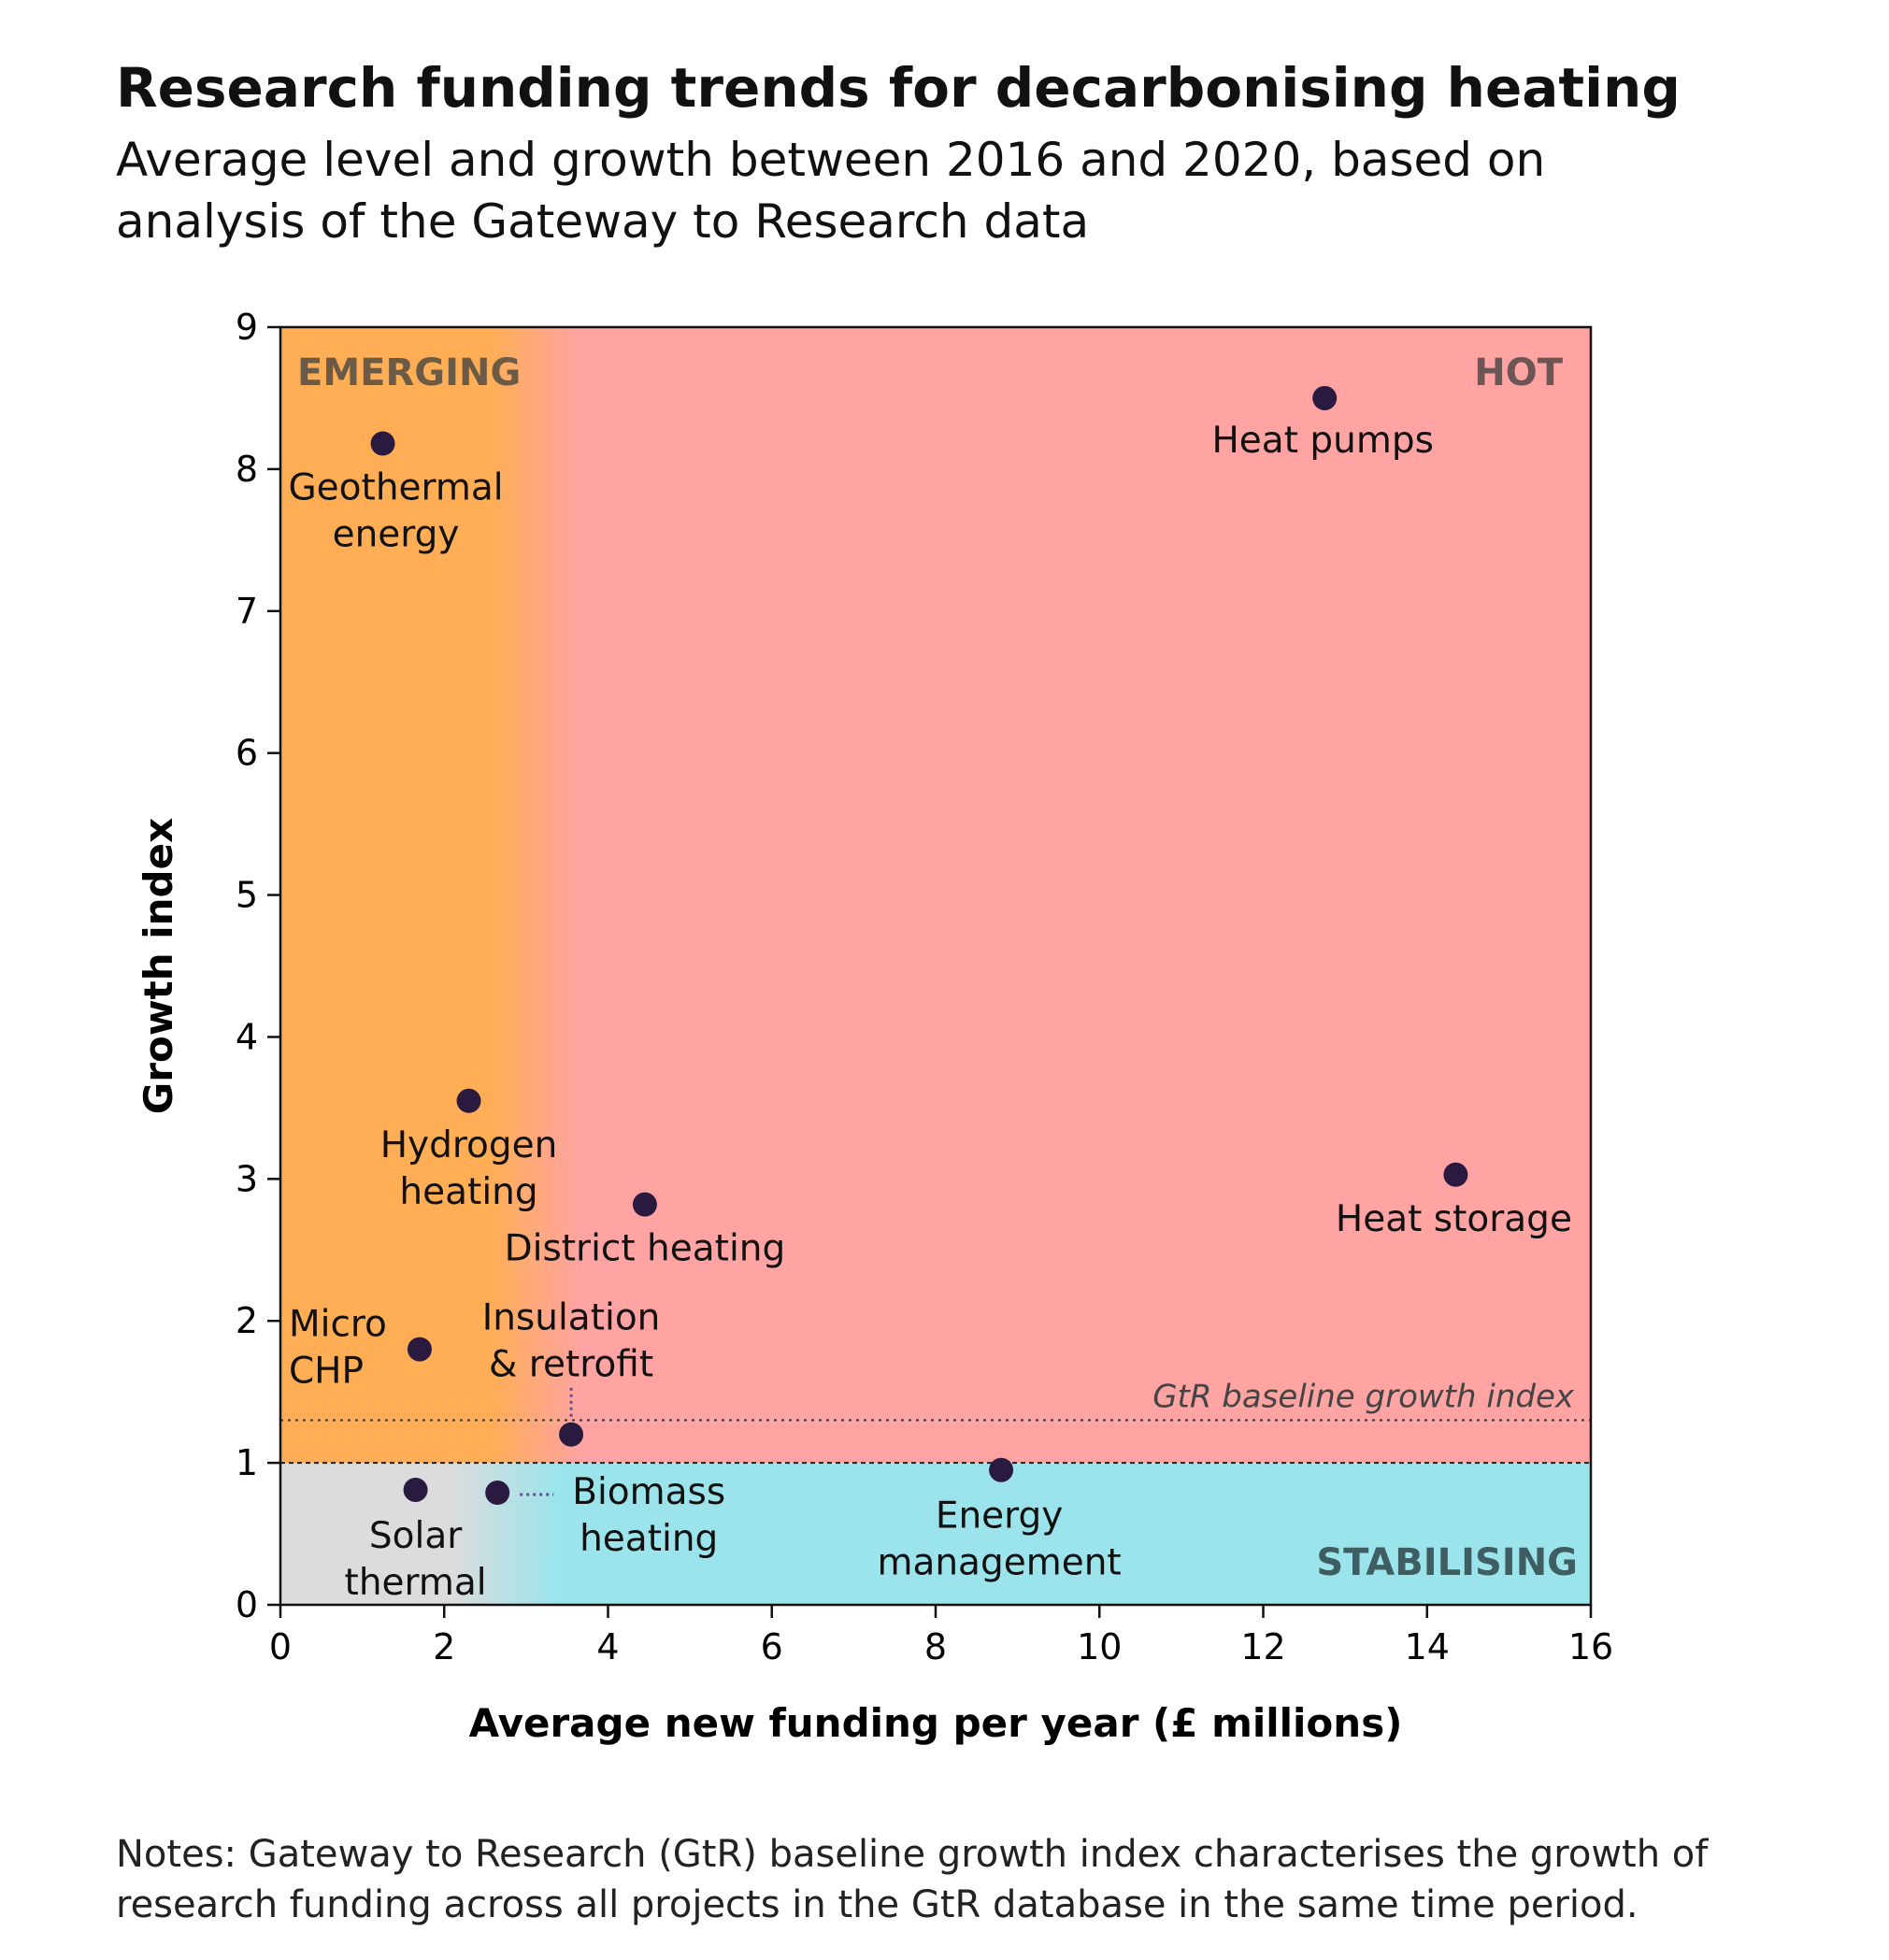 The height and width of the screenshot is (1960, 1889). What do you see at coordinates (1322, 441) in the screenshot?
I see `point-label: Heat pumps` at bounding box center [1322, 441].